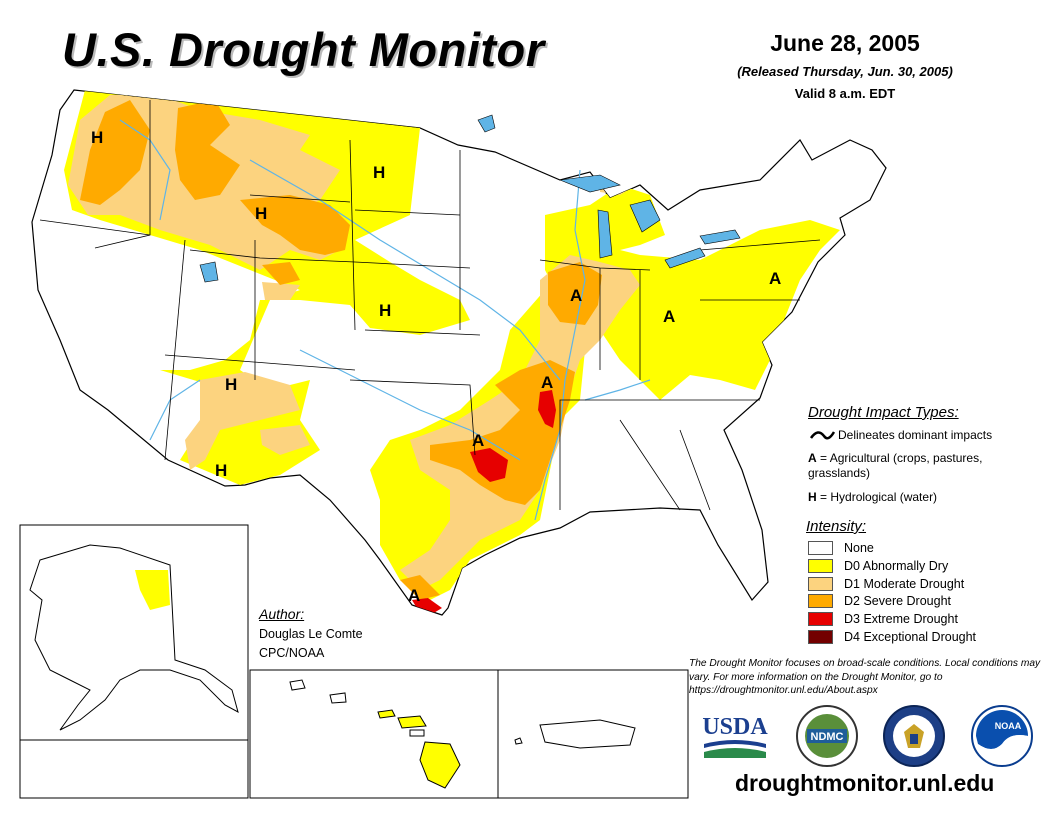 This screenshot has width=1056, height=816. I want to click on intensity-legend-item: D4 Exceptional Drought, so click(892, 637).